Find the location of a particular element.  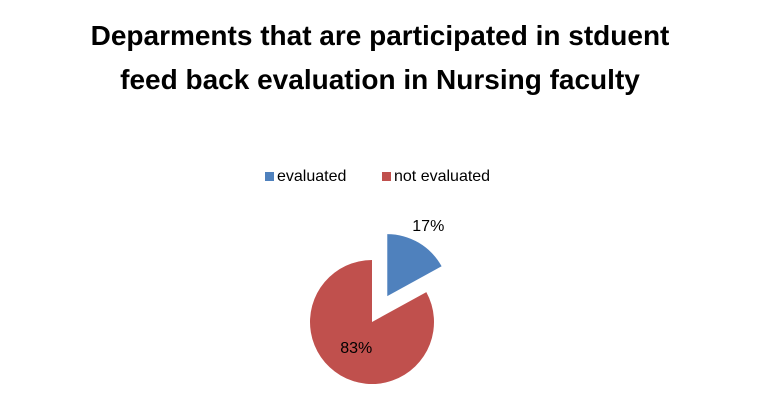

data-label: 83% is located at coordinates (356, 348).